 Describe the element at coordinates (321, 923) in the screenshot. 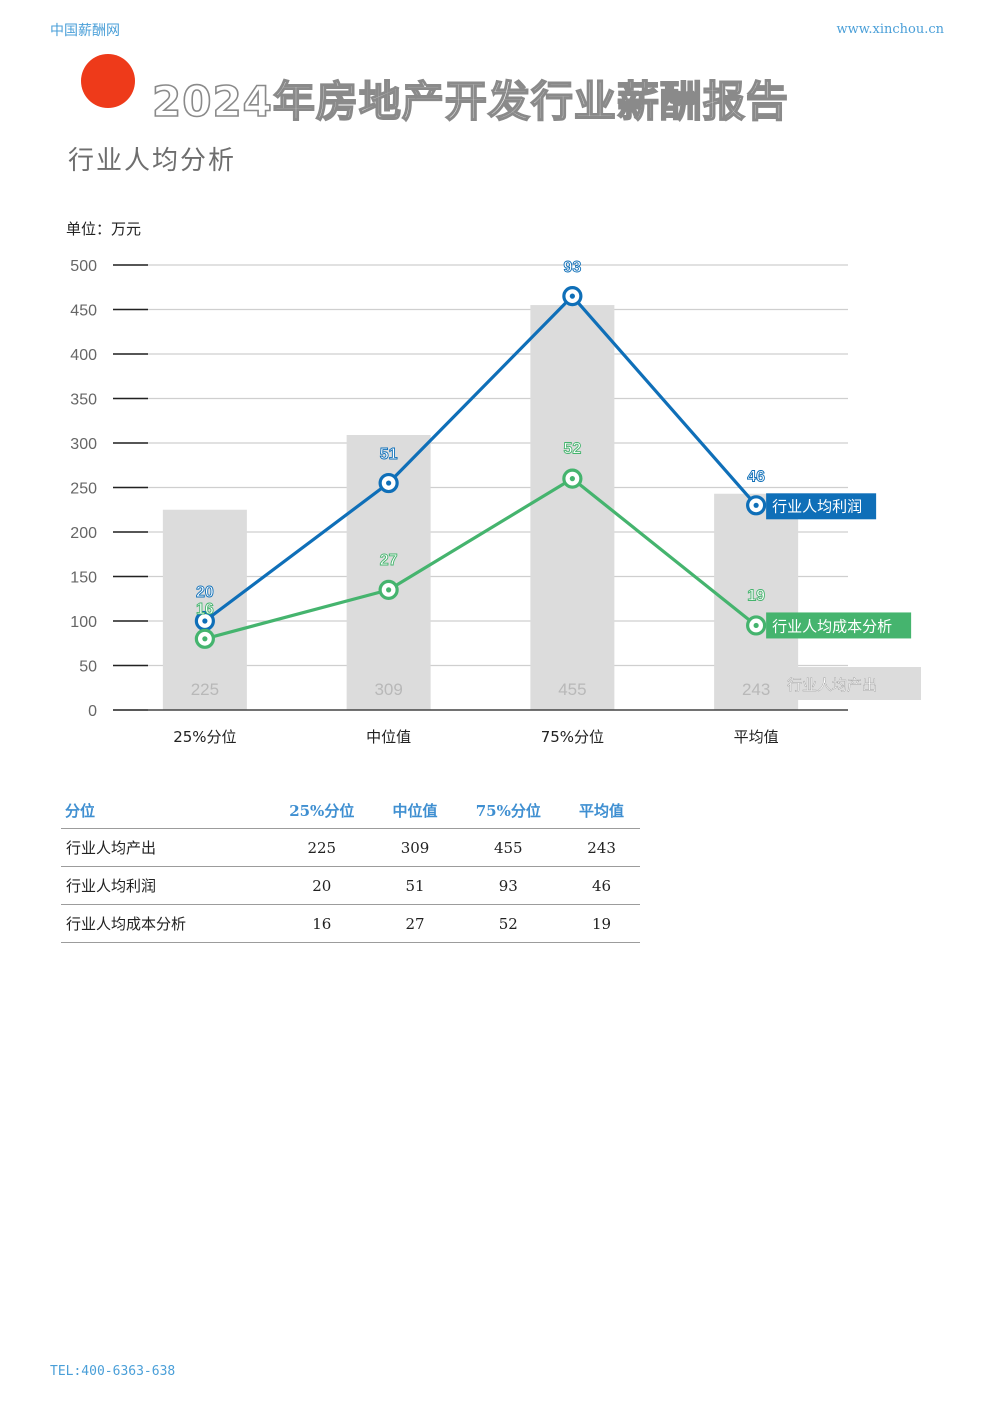

I see `table-cell: 16` at that location.